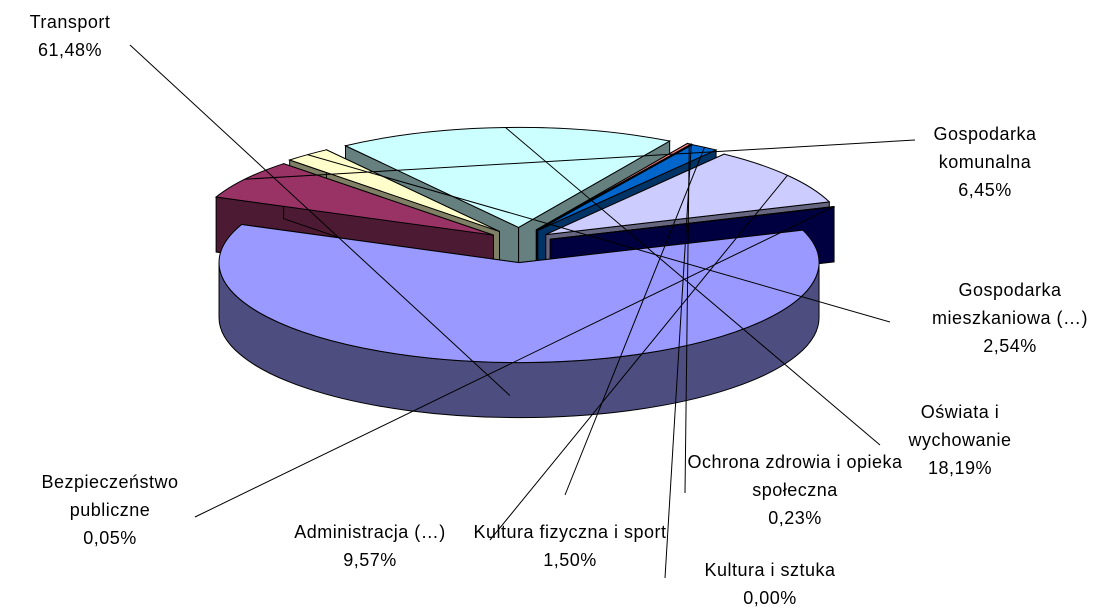 The height and width of the screenshot is (610, 1116). I want to click on value-label: 1,50%, so click(570, 560).